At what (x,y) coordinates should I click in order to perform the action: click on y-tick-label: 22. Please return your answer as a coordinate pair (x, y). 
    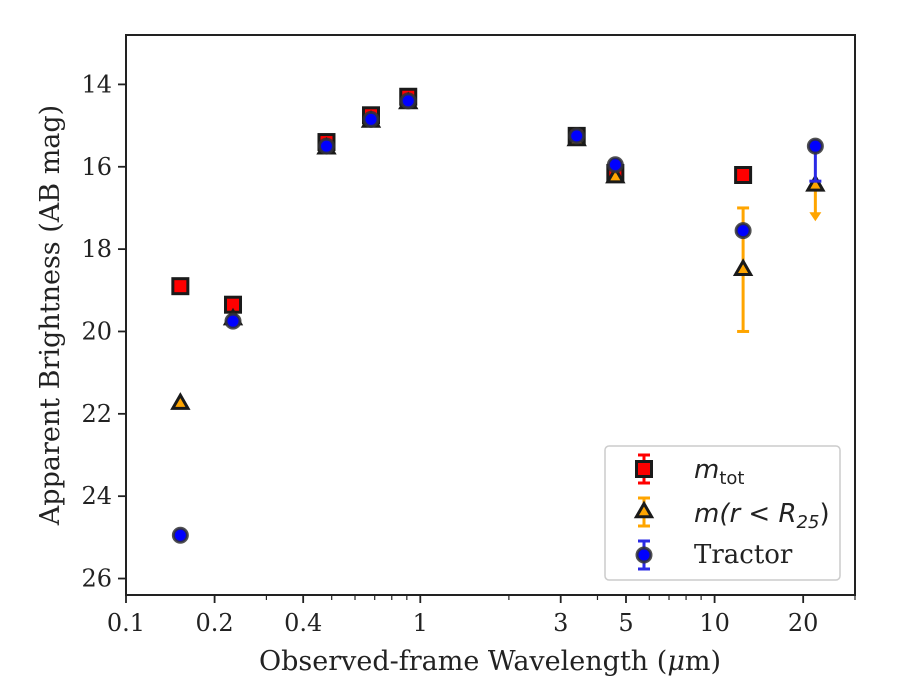
    Looking at the image, I should click on (96, 414).